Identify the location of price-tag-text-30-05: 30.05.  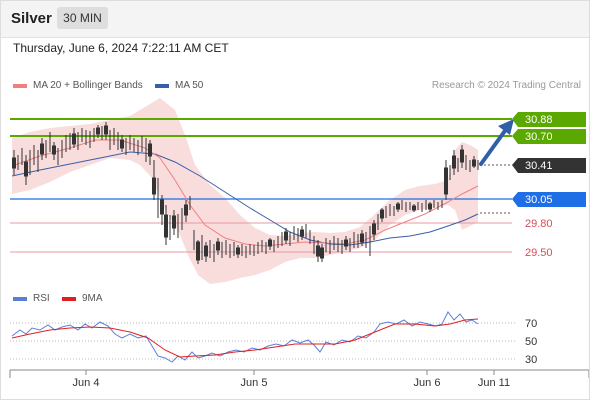
(539, 200).